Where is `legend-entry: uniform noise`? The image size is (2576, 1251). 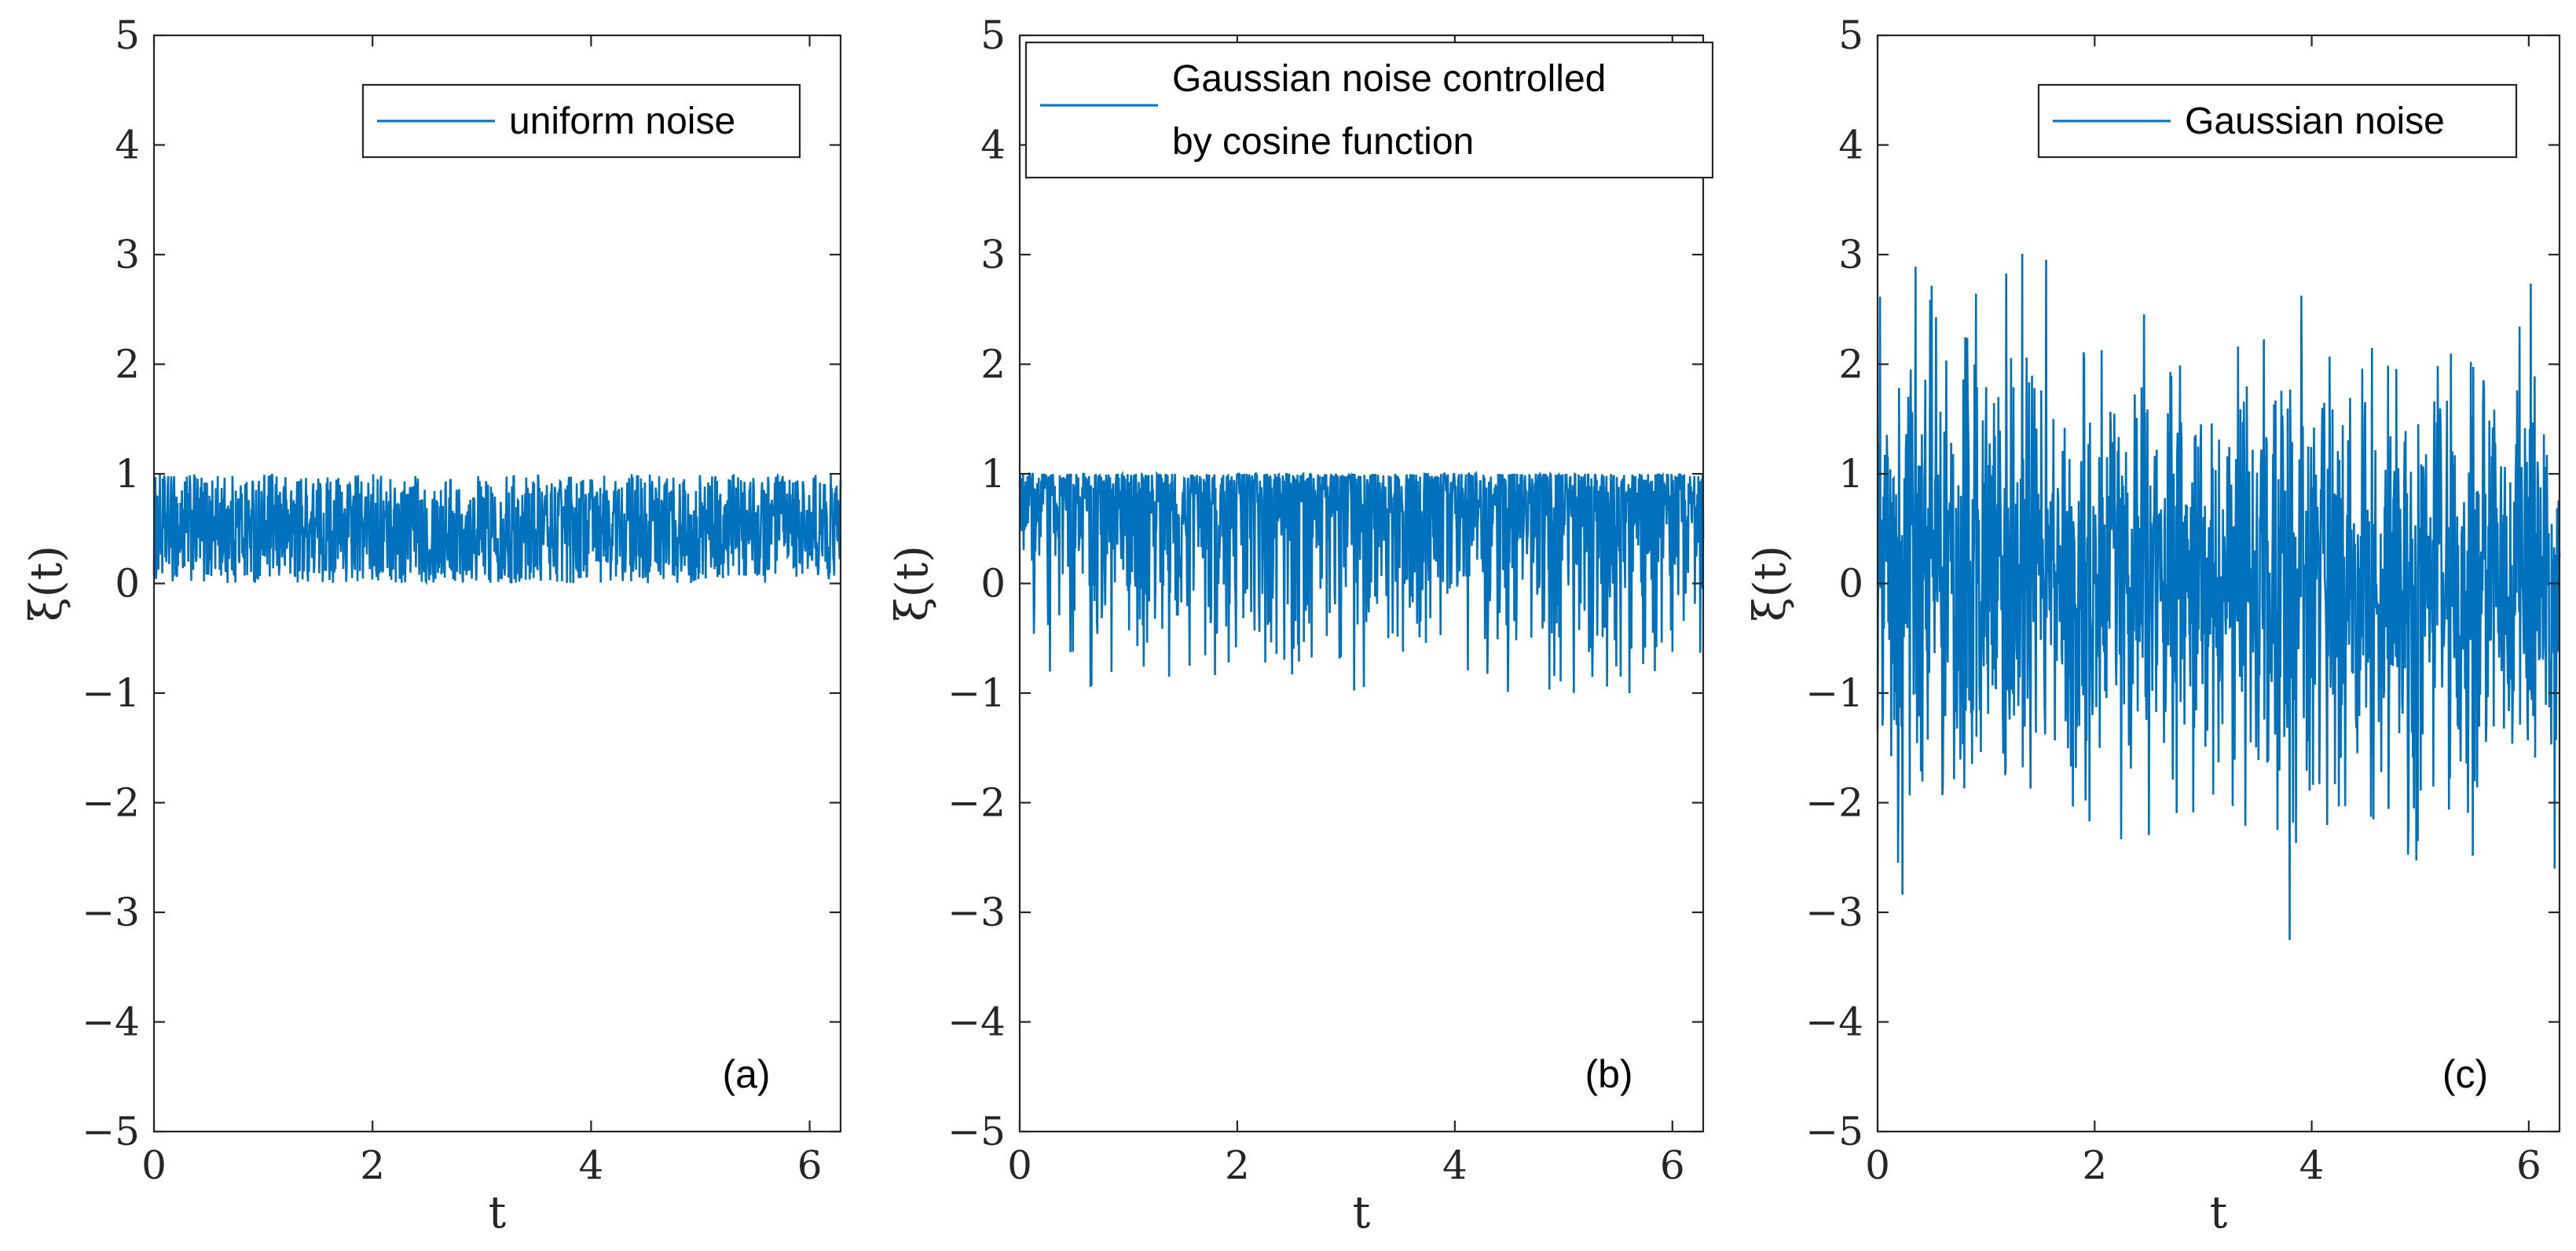
legend-entry: uniform noise is located at coordinates (622, 122).